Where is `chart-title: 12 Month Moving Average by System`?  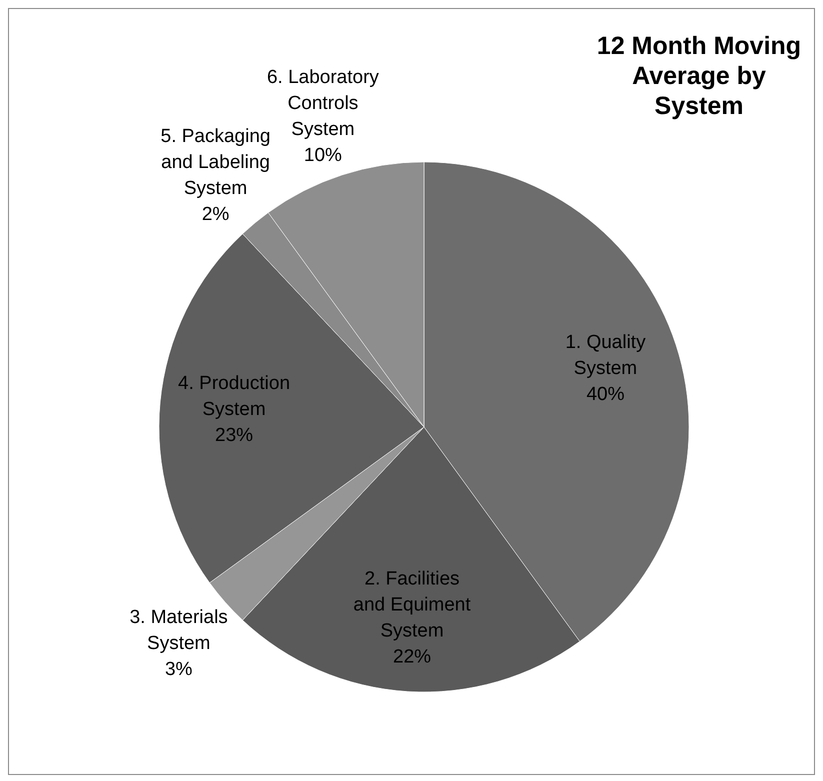
chart-title: 12 Month Moving Average by System is located at coordinates (699, 76).